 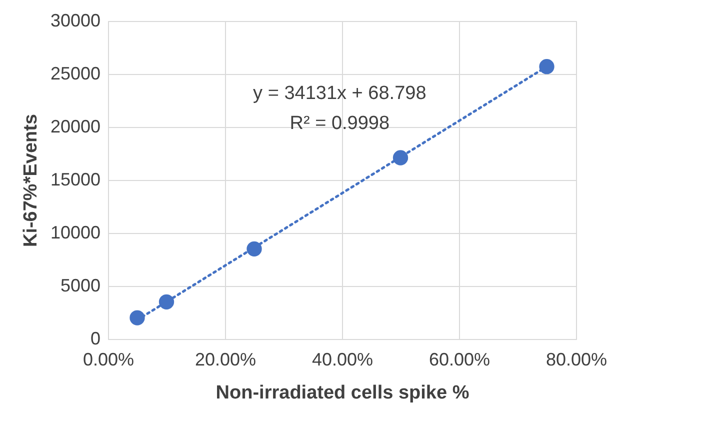 What do you see at coordinates (75, 180) in the screenshot?
I see `y-tick-label: 15000` at bounding box center [75, 180].